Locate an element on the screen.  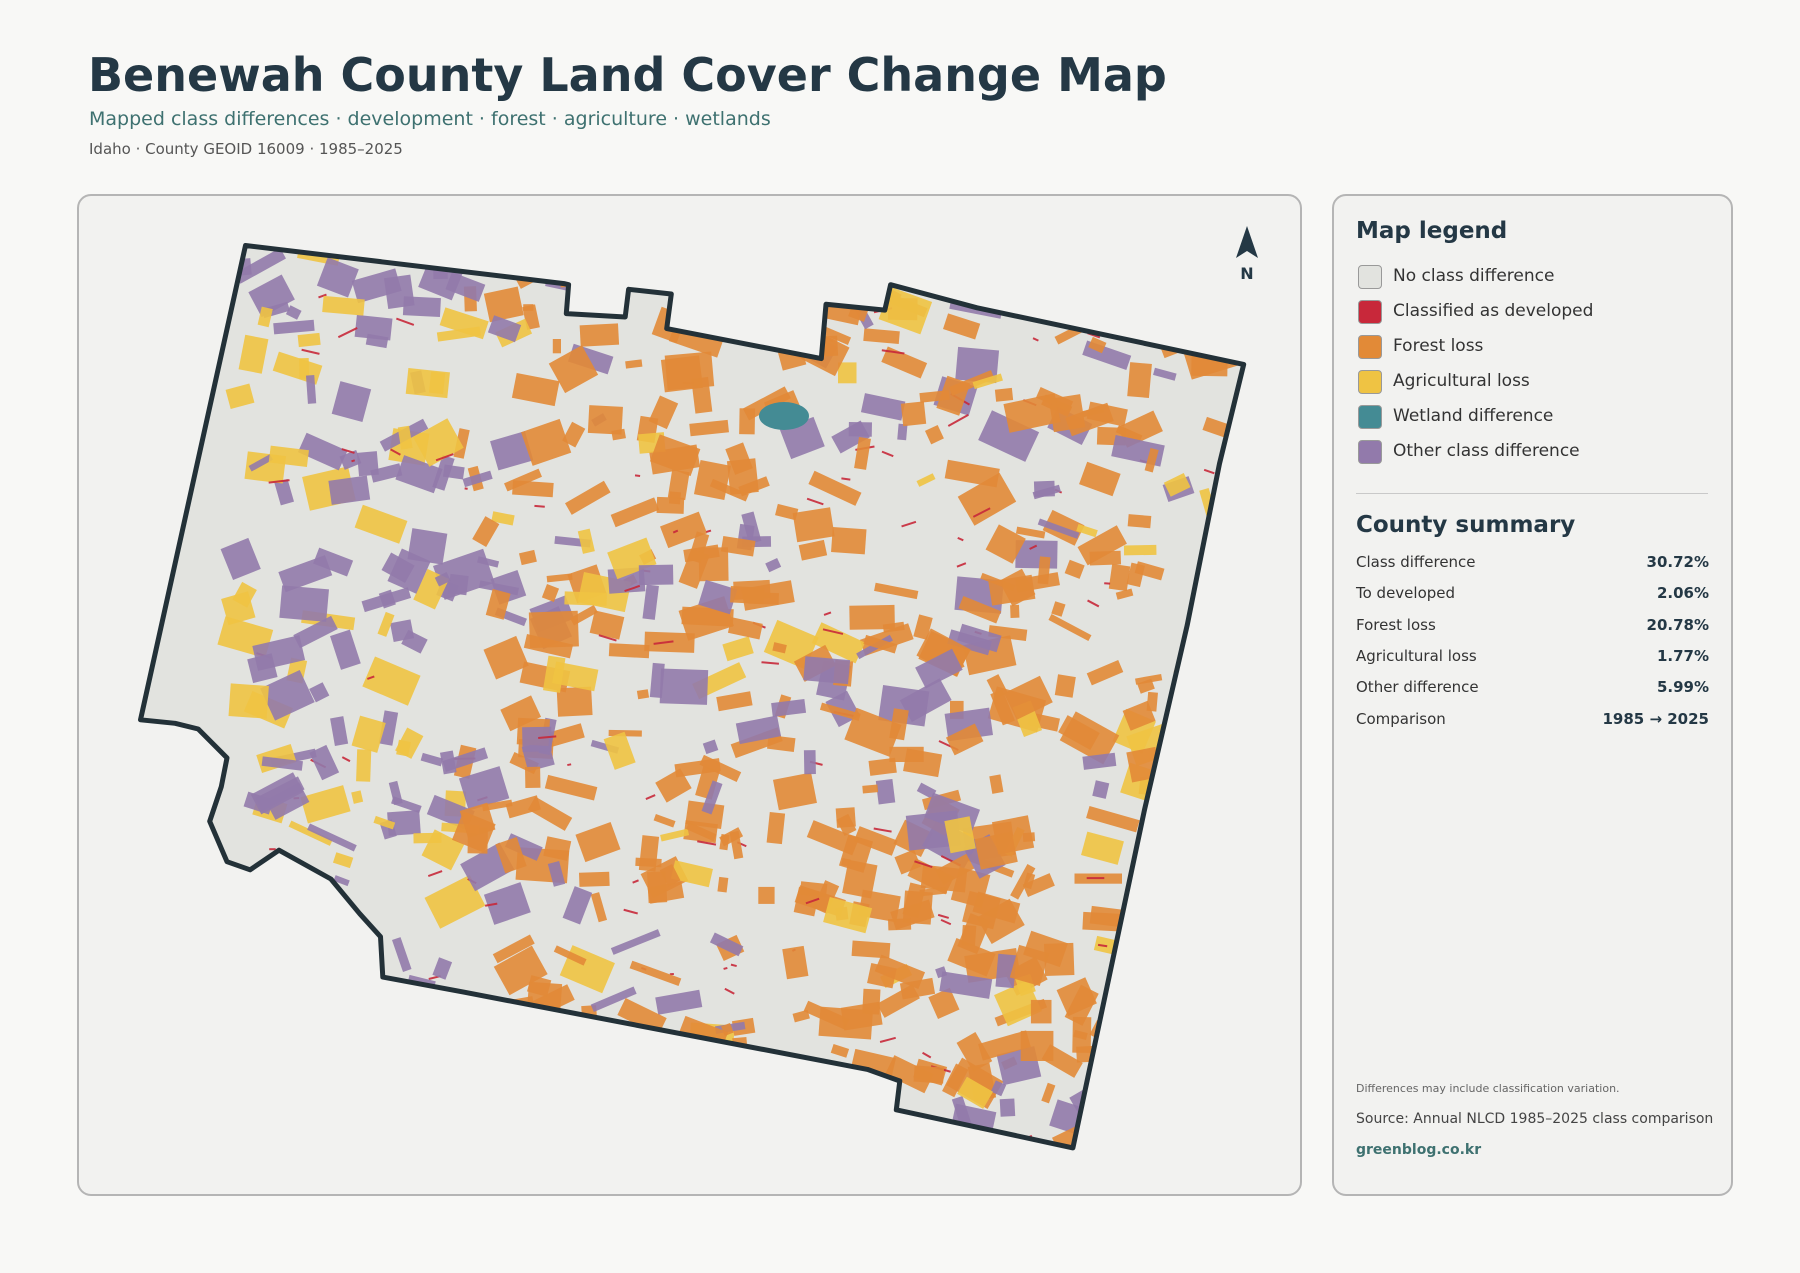
north-arrow is located at coordinates (1247, 242).